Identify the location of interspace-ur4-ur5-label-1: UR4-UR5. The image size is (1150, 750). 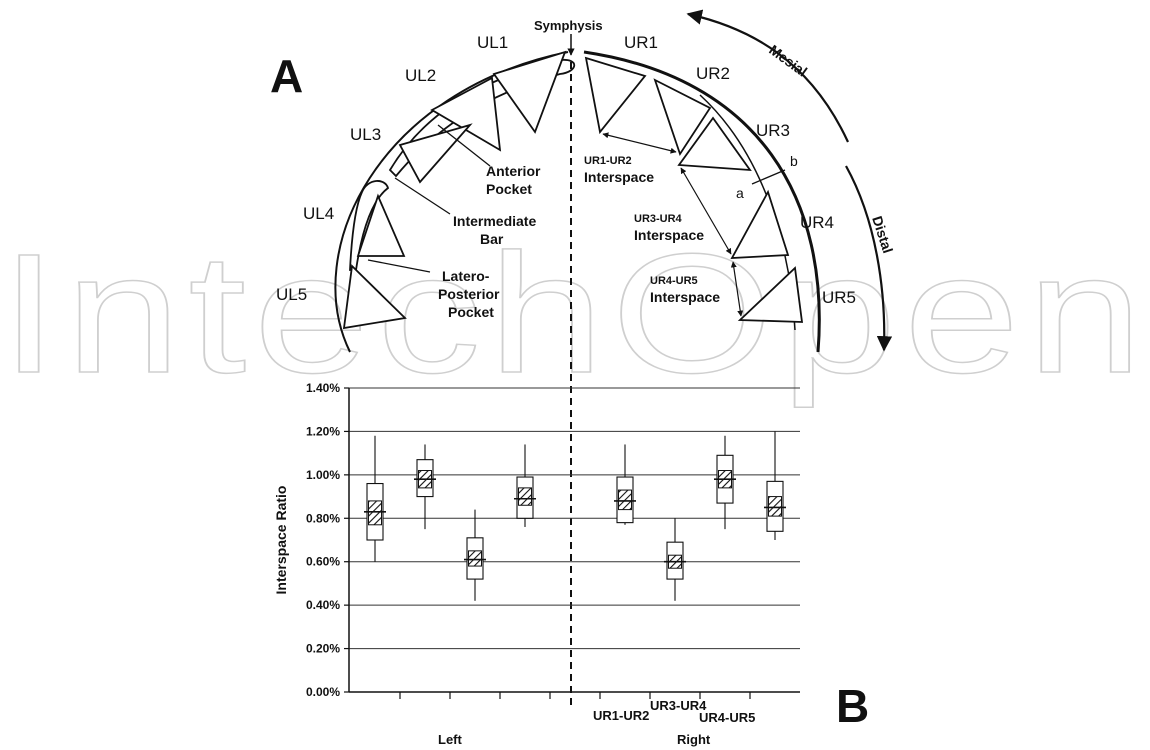
(674, 281).